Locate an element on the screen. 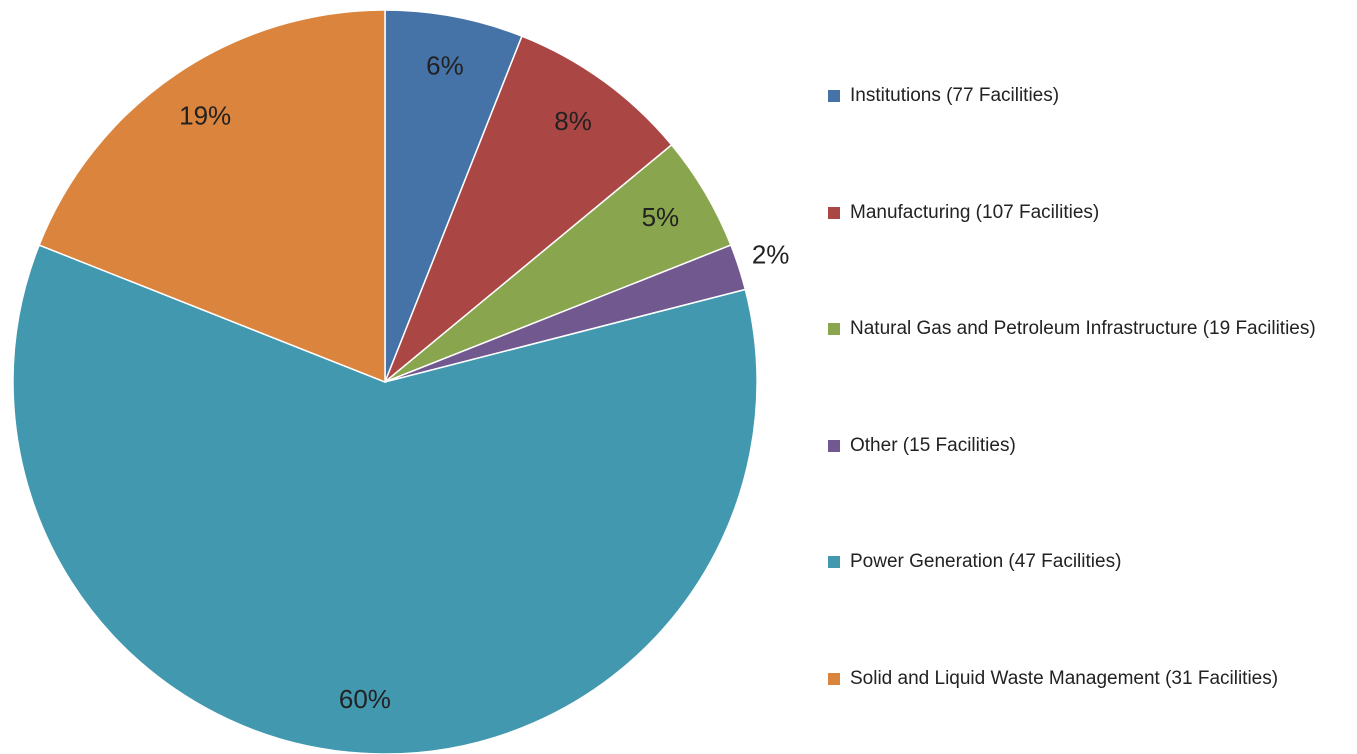  legend-item: Institutions (77 Facilities) is located at coordinates (1088, 140).